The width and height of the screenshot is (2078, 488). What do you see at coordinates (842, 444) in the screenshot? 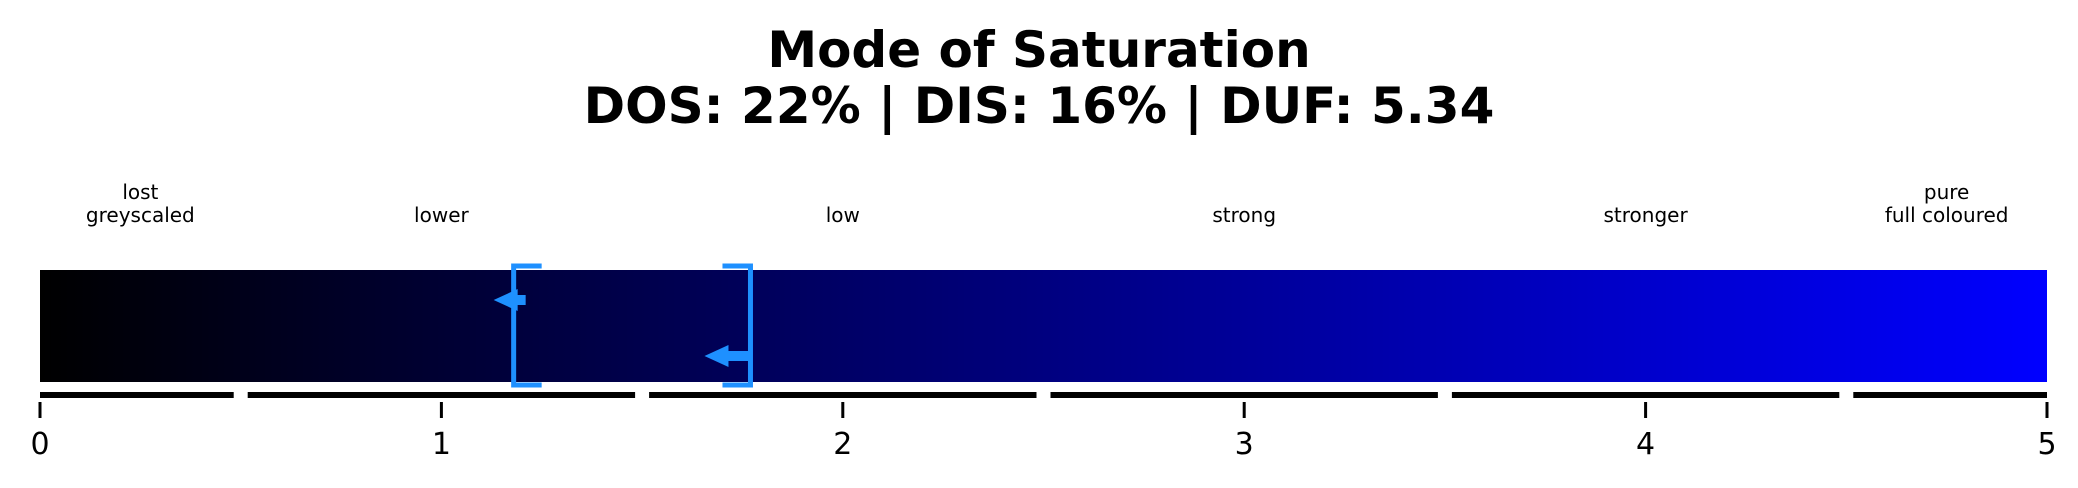
I see `axis-tick-label: 2` at bounding box center [842, 444].